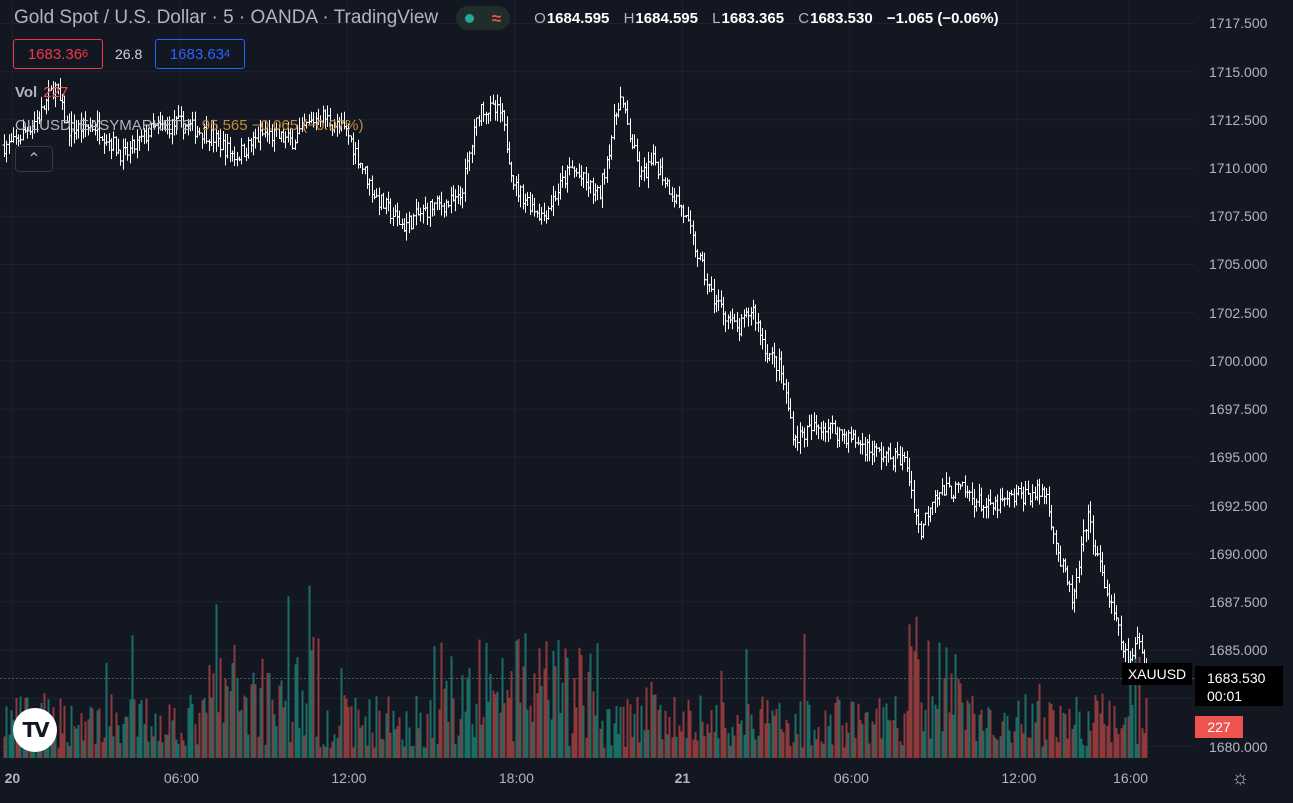  I want to click on price-tick-label: 1702.500, so click(1238, 312).